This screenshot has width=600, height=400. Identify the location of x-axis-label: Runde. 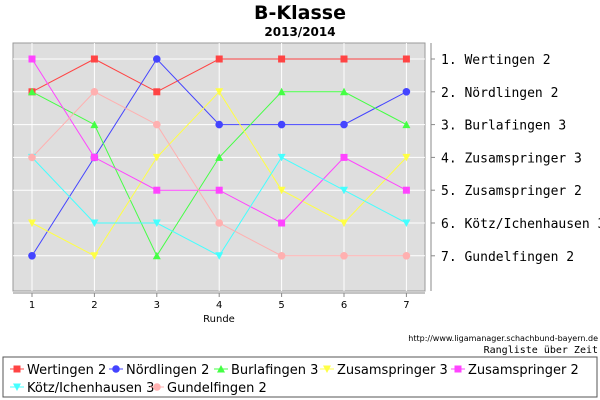
(219, 319).